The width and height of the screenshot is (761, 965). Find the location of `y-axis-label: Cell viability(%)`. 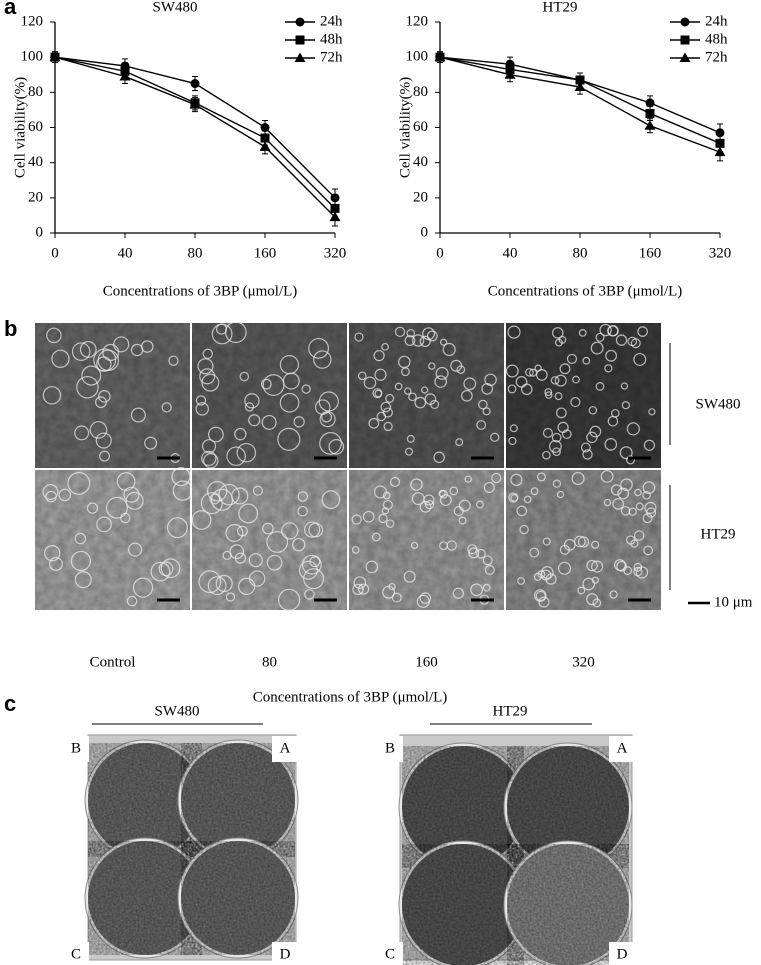

y-axis-label: Cell viability(%) is located at coordinates (20, 127).